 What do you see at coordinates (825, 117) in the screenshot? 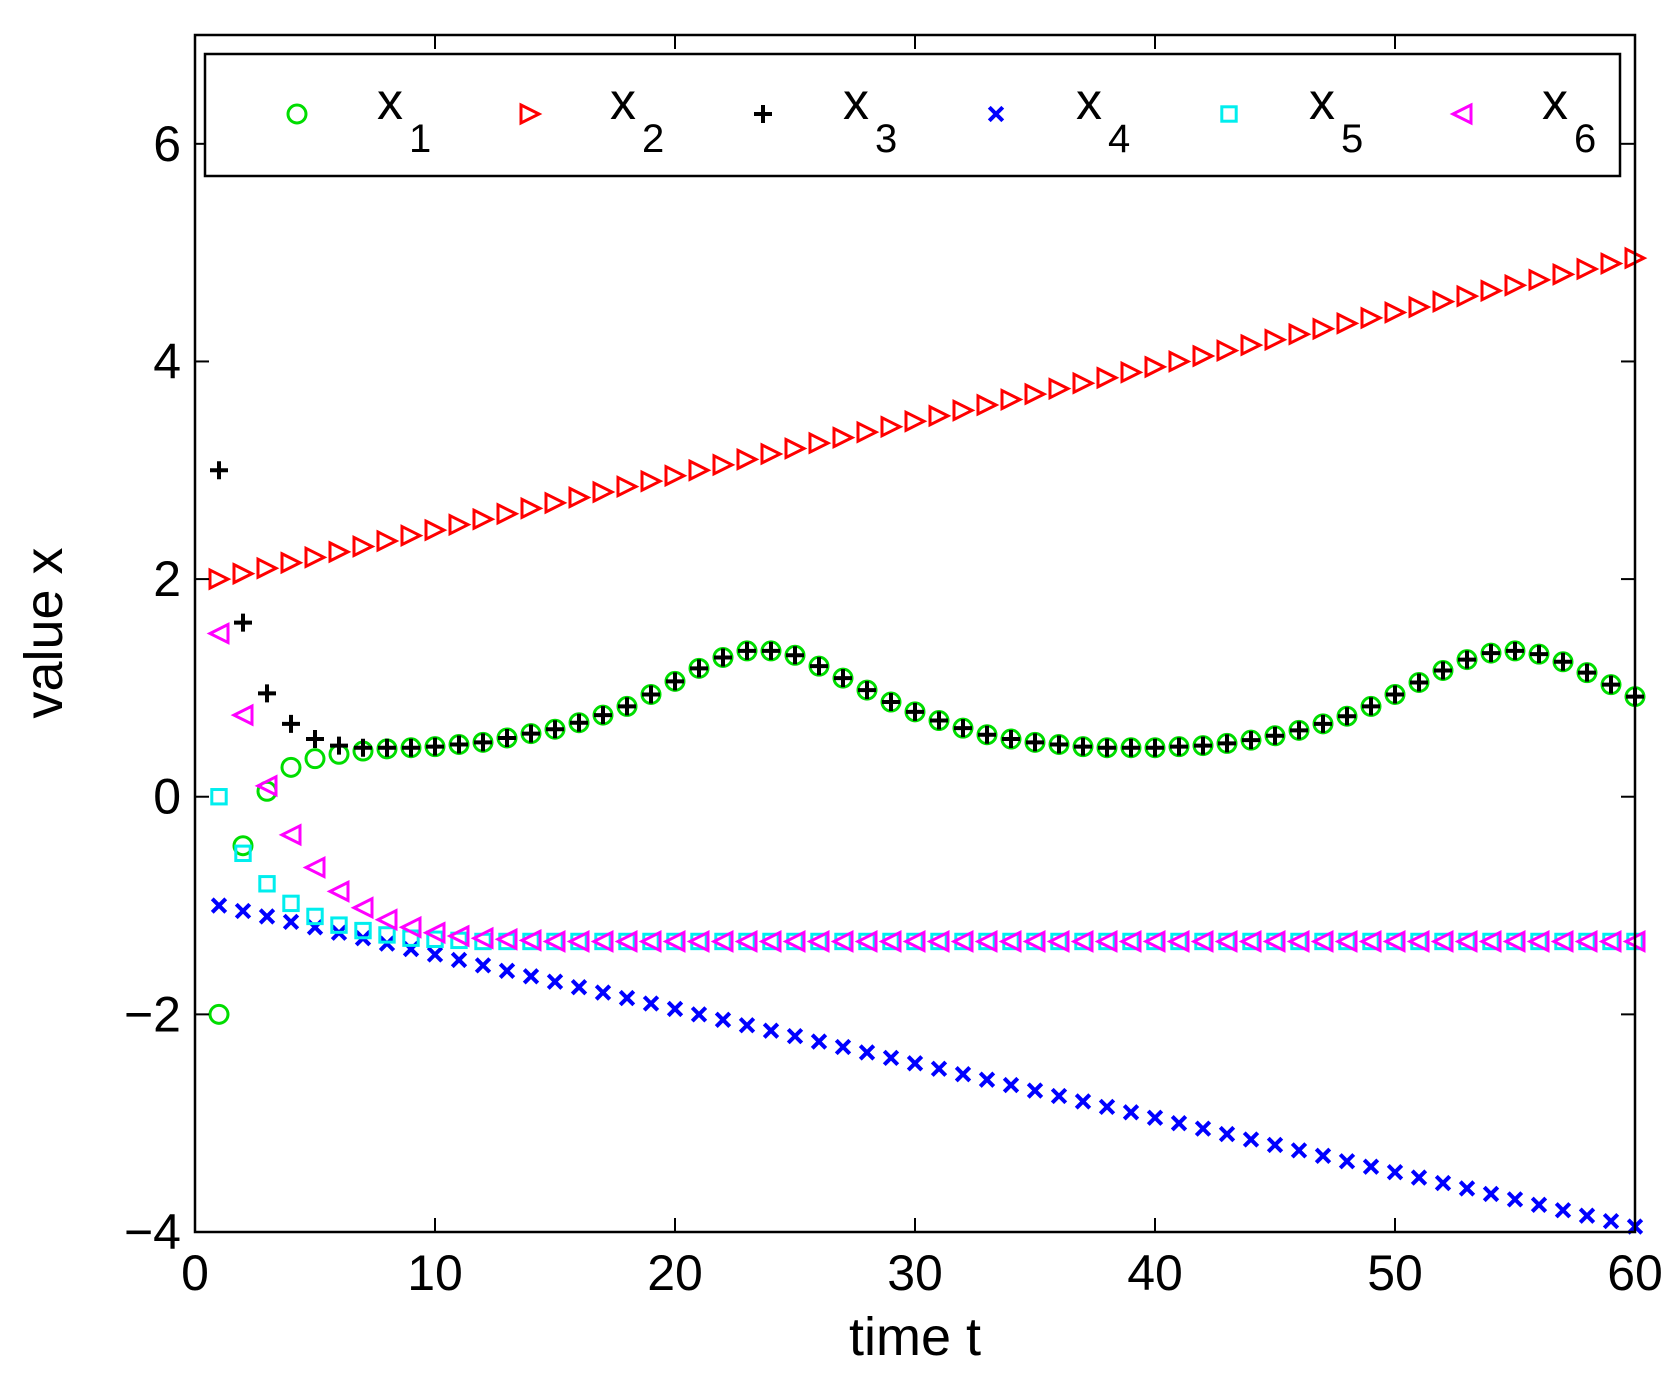
I see `legend-entry-x3: x3` at bounding box center [825, 117].